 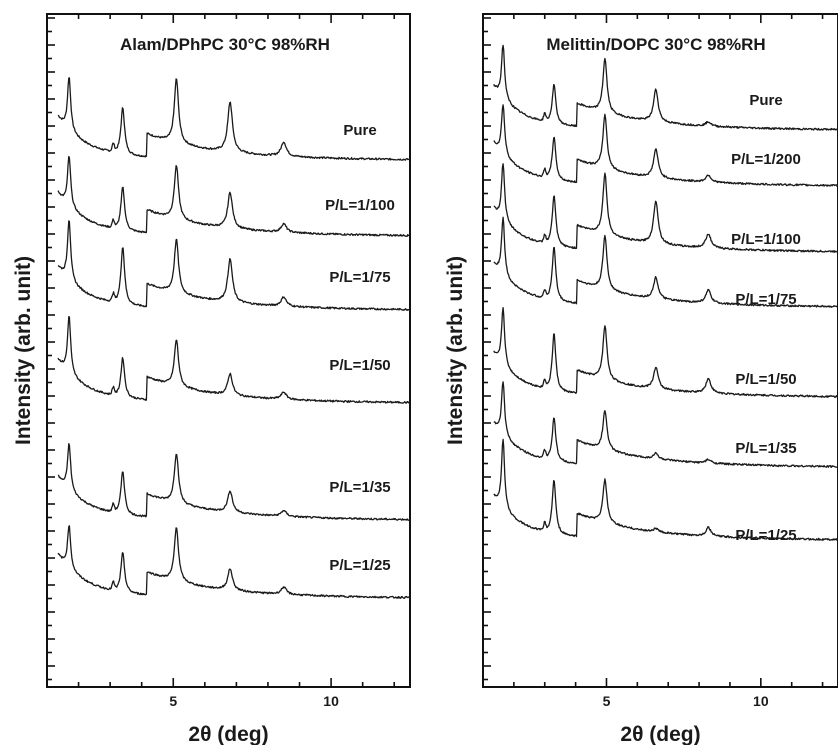 What do you see at coordinates (766, 159) in the screenshot?
I see `curve-label: P/L=1/200` at bounding box center [766, 159].